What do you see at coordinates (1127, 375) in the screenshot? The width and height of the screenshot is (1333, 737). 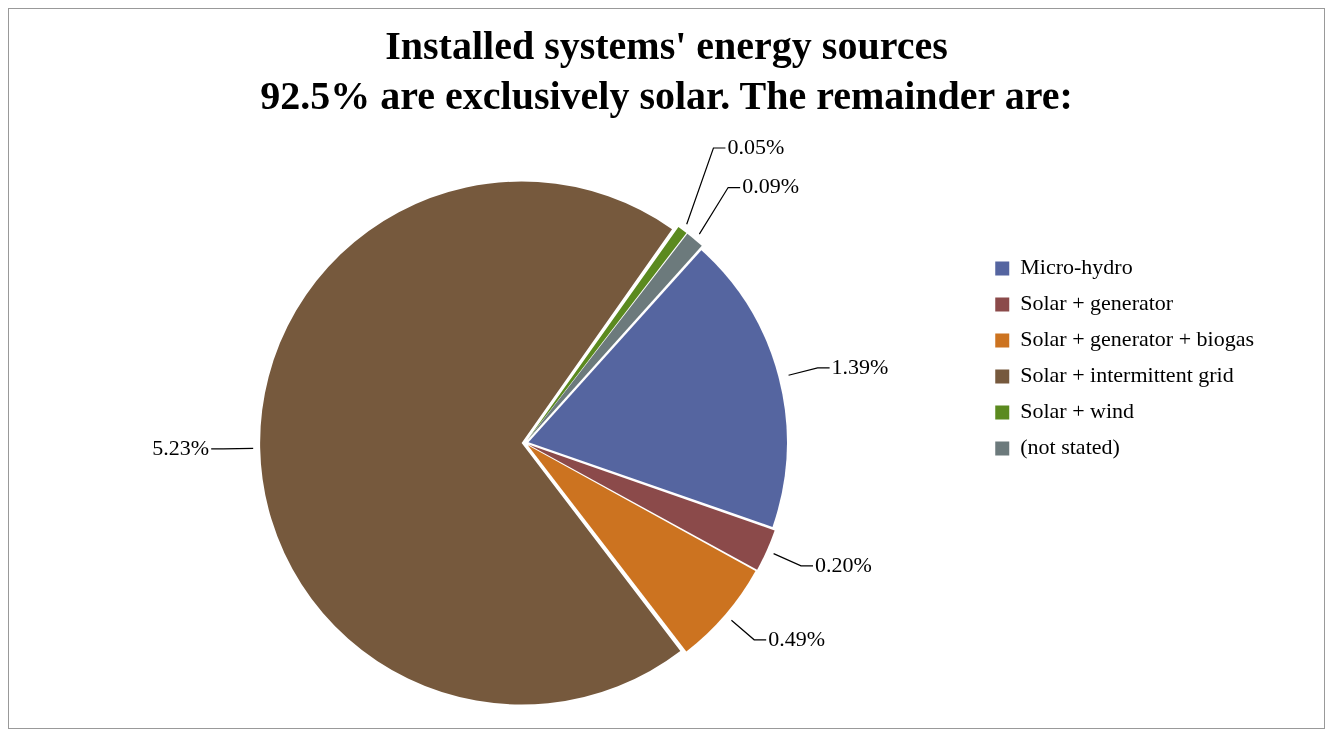 I see `legend-label: Solar + intermittent grid` at bounding box center [1127, 375].